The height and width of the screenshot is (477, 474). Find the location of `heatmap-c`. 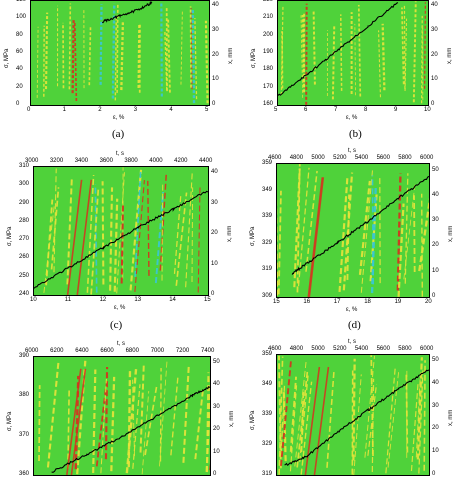

heatmap-c is located at coordinates (121, 231).